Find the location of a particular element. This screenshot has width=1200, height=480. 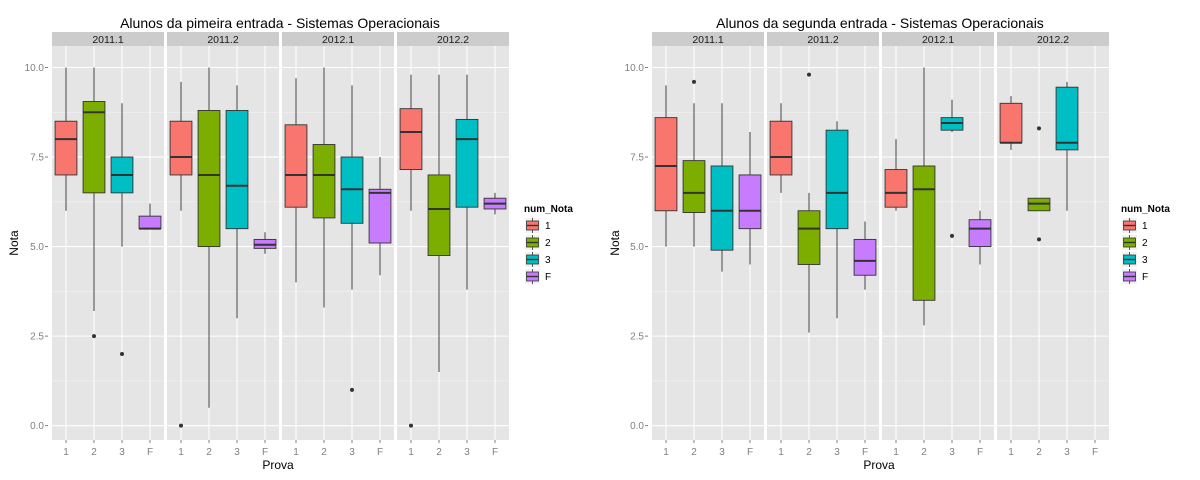

legend-label: 2 is located at coordinates (548, 243).